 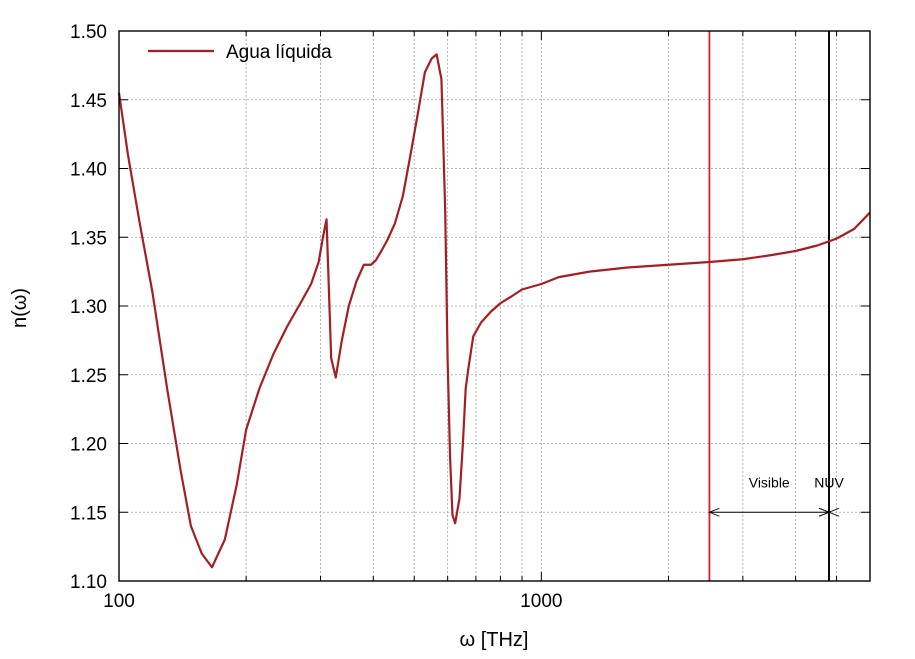 What do you see at coordinates (88, 445) in the screenshot?
I see `y-tick-label: 1.20` at bounding box center [88, 445].